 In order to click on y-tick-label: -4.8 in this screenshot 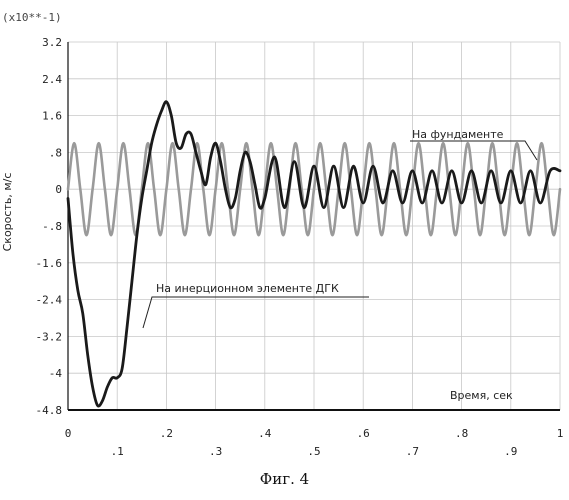, I will do `click(49, 410)`.